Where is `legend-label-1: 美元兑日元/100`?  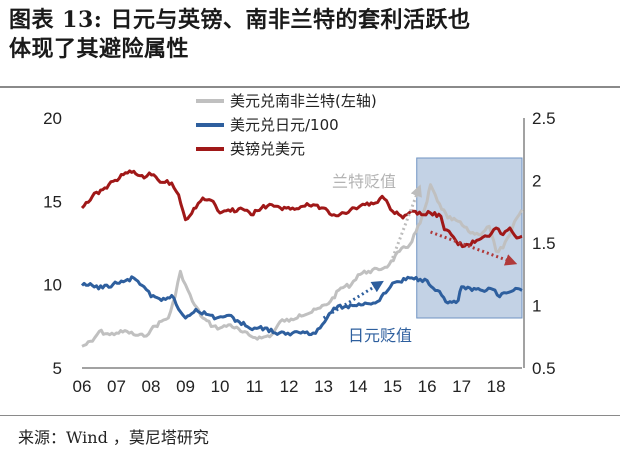
legend-label-1: 美元兑日元/100 is located at coordinates (284, 125).